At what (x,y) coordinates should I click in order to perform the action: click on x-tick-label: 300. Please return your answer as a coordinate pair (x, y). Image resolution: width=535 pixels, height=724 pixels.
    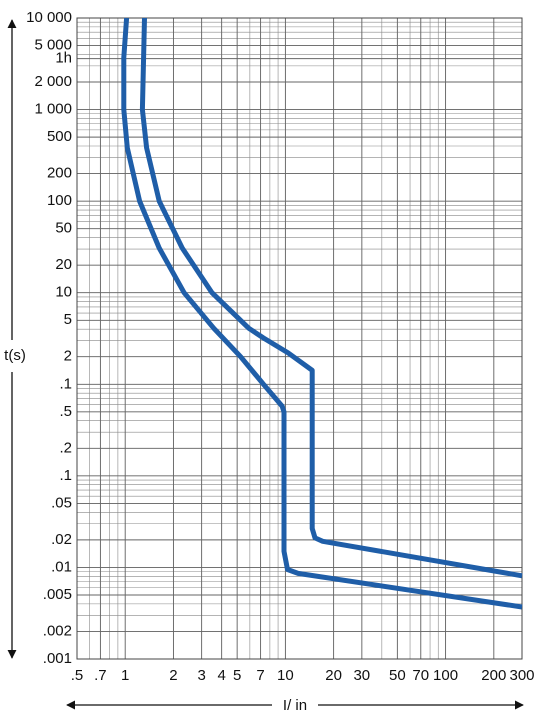
    Looking at the image, I should click on (521, 675).